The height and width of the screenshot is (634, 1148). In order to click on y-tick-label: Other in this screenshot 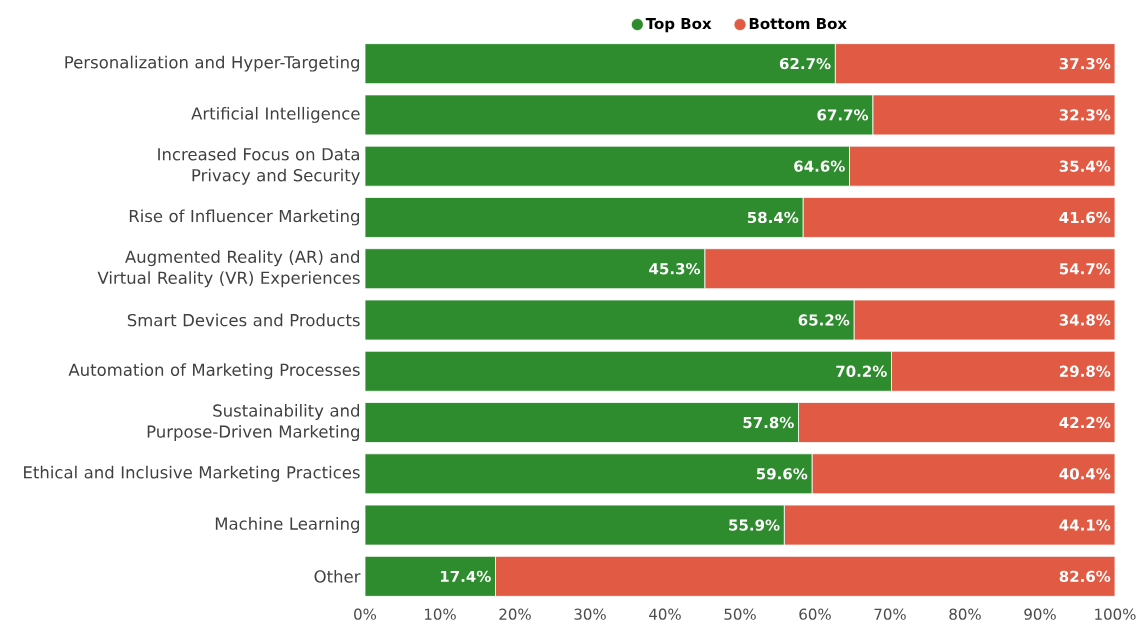, I will do `click(337, 576)`.